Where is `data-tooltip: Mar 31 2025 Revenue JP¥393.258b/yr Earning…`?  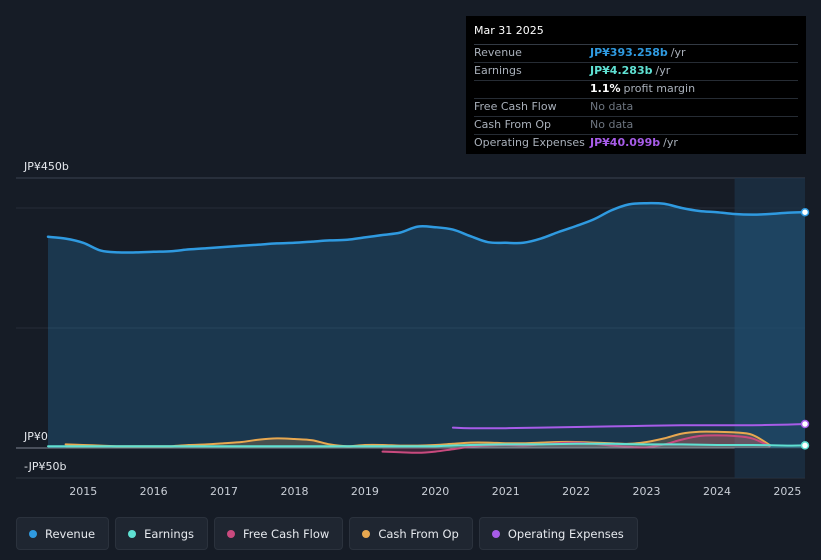 data-tooltip: Mar 31 2025 Revenue JP¥393.258b/yr Earning… is located at coordinates (636, 85).